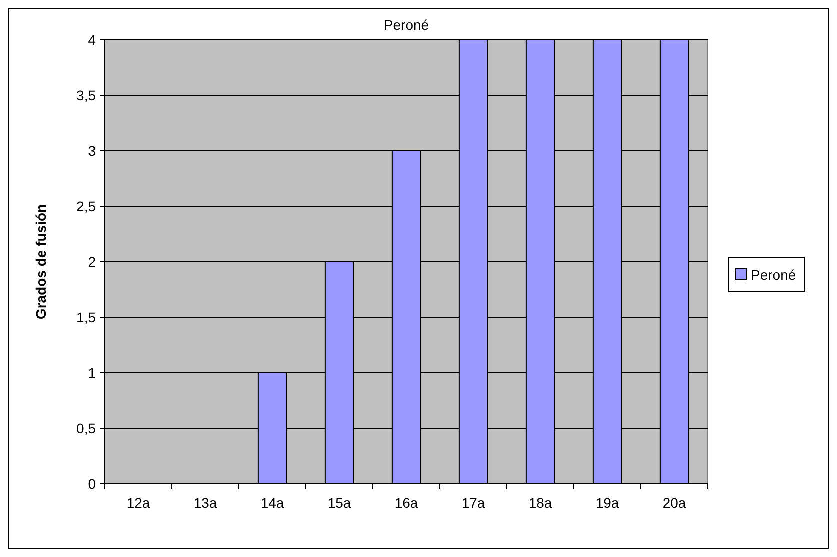 This screenshot has height=557, width=837. Describe the element at coordinates (340, 503) in the screenshot. I see `x-tick-label: 15a` at that location.